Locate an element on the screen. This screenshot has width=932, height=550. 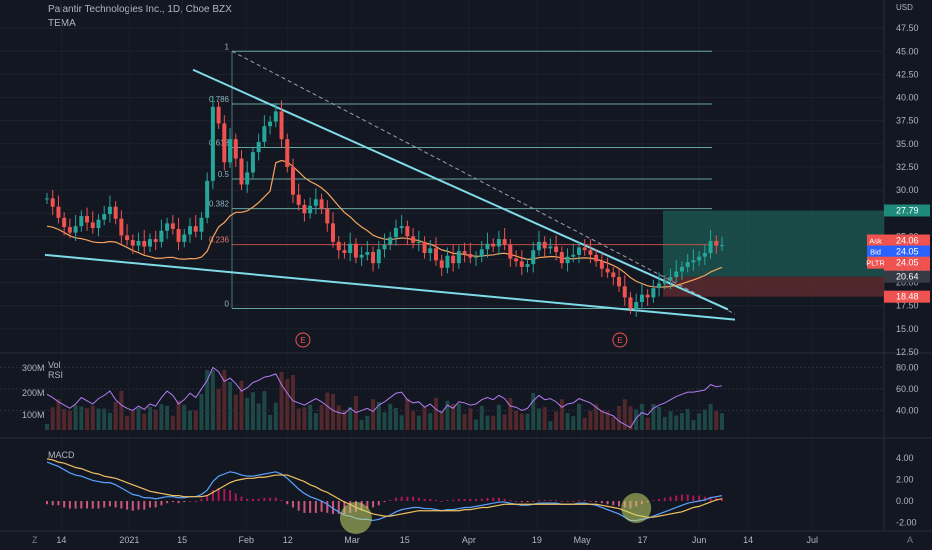
volume-tick: 100M is located at coordinates (33, 415).